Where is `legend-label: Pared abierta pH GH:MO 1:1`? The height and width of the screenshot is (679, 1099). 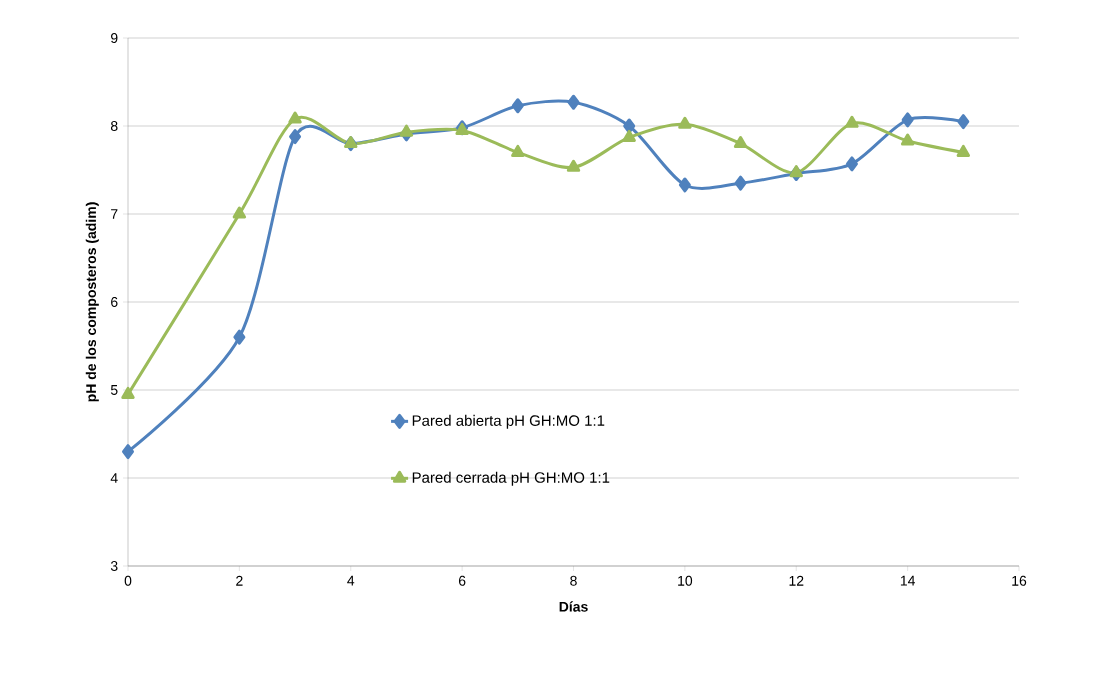
legend-label: Pared abierta pH GH:MO 1:1 is located at coordinates (508, 421).